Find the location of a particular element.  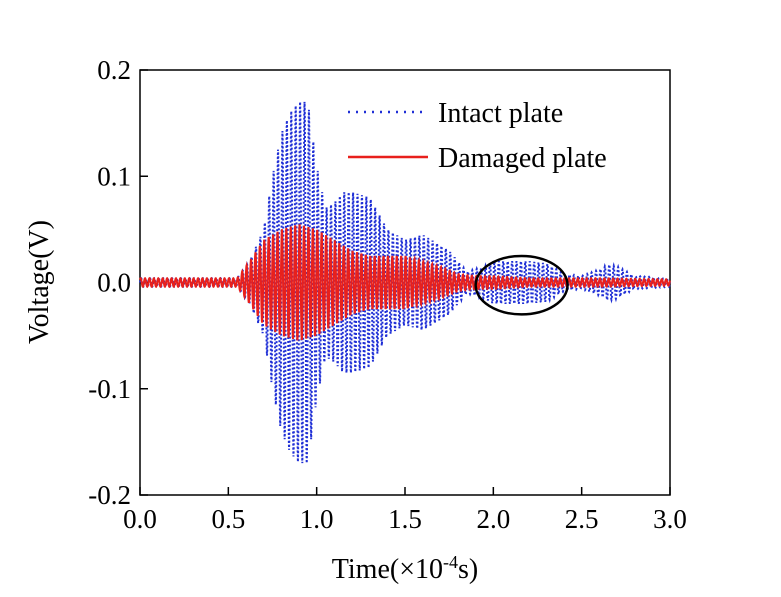

x-tick-label: 2.5 is located at coordinates (582, 519).